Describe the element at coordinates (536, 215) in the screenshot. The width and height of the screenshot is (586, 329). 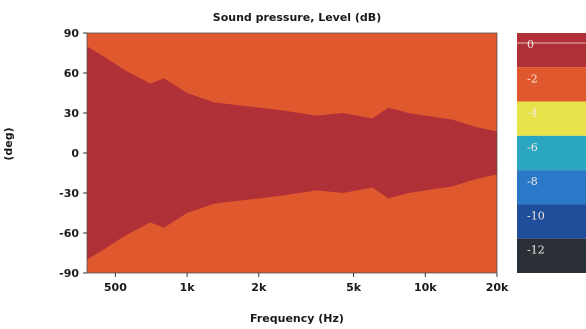
I see `colorbar-label: -10` at that location.